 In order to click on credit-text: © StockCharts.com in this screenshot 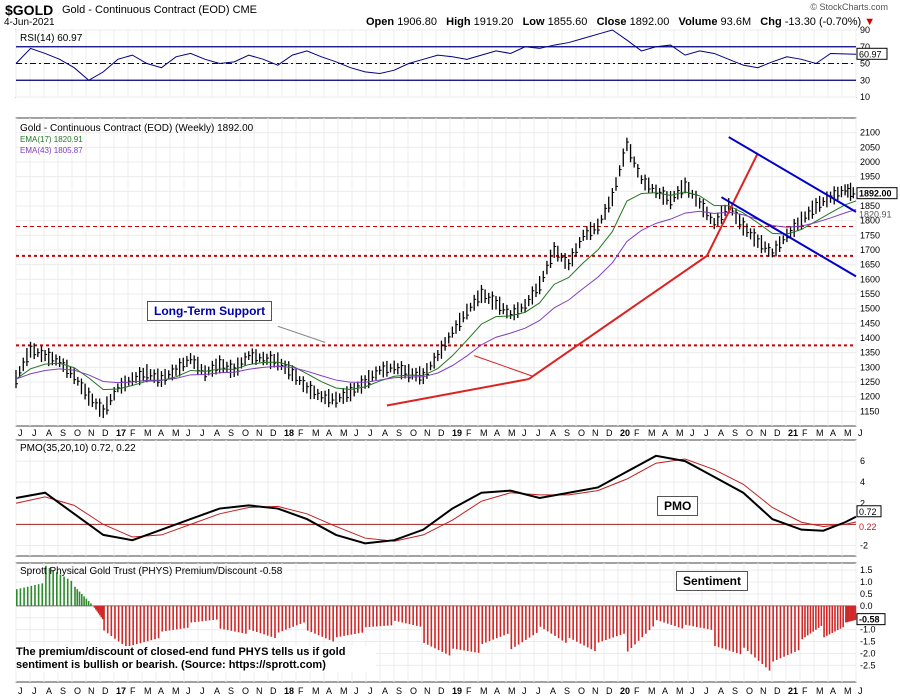, I will do `click(849, 7)`.